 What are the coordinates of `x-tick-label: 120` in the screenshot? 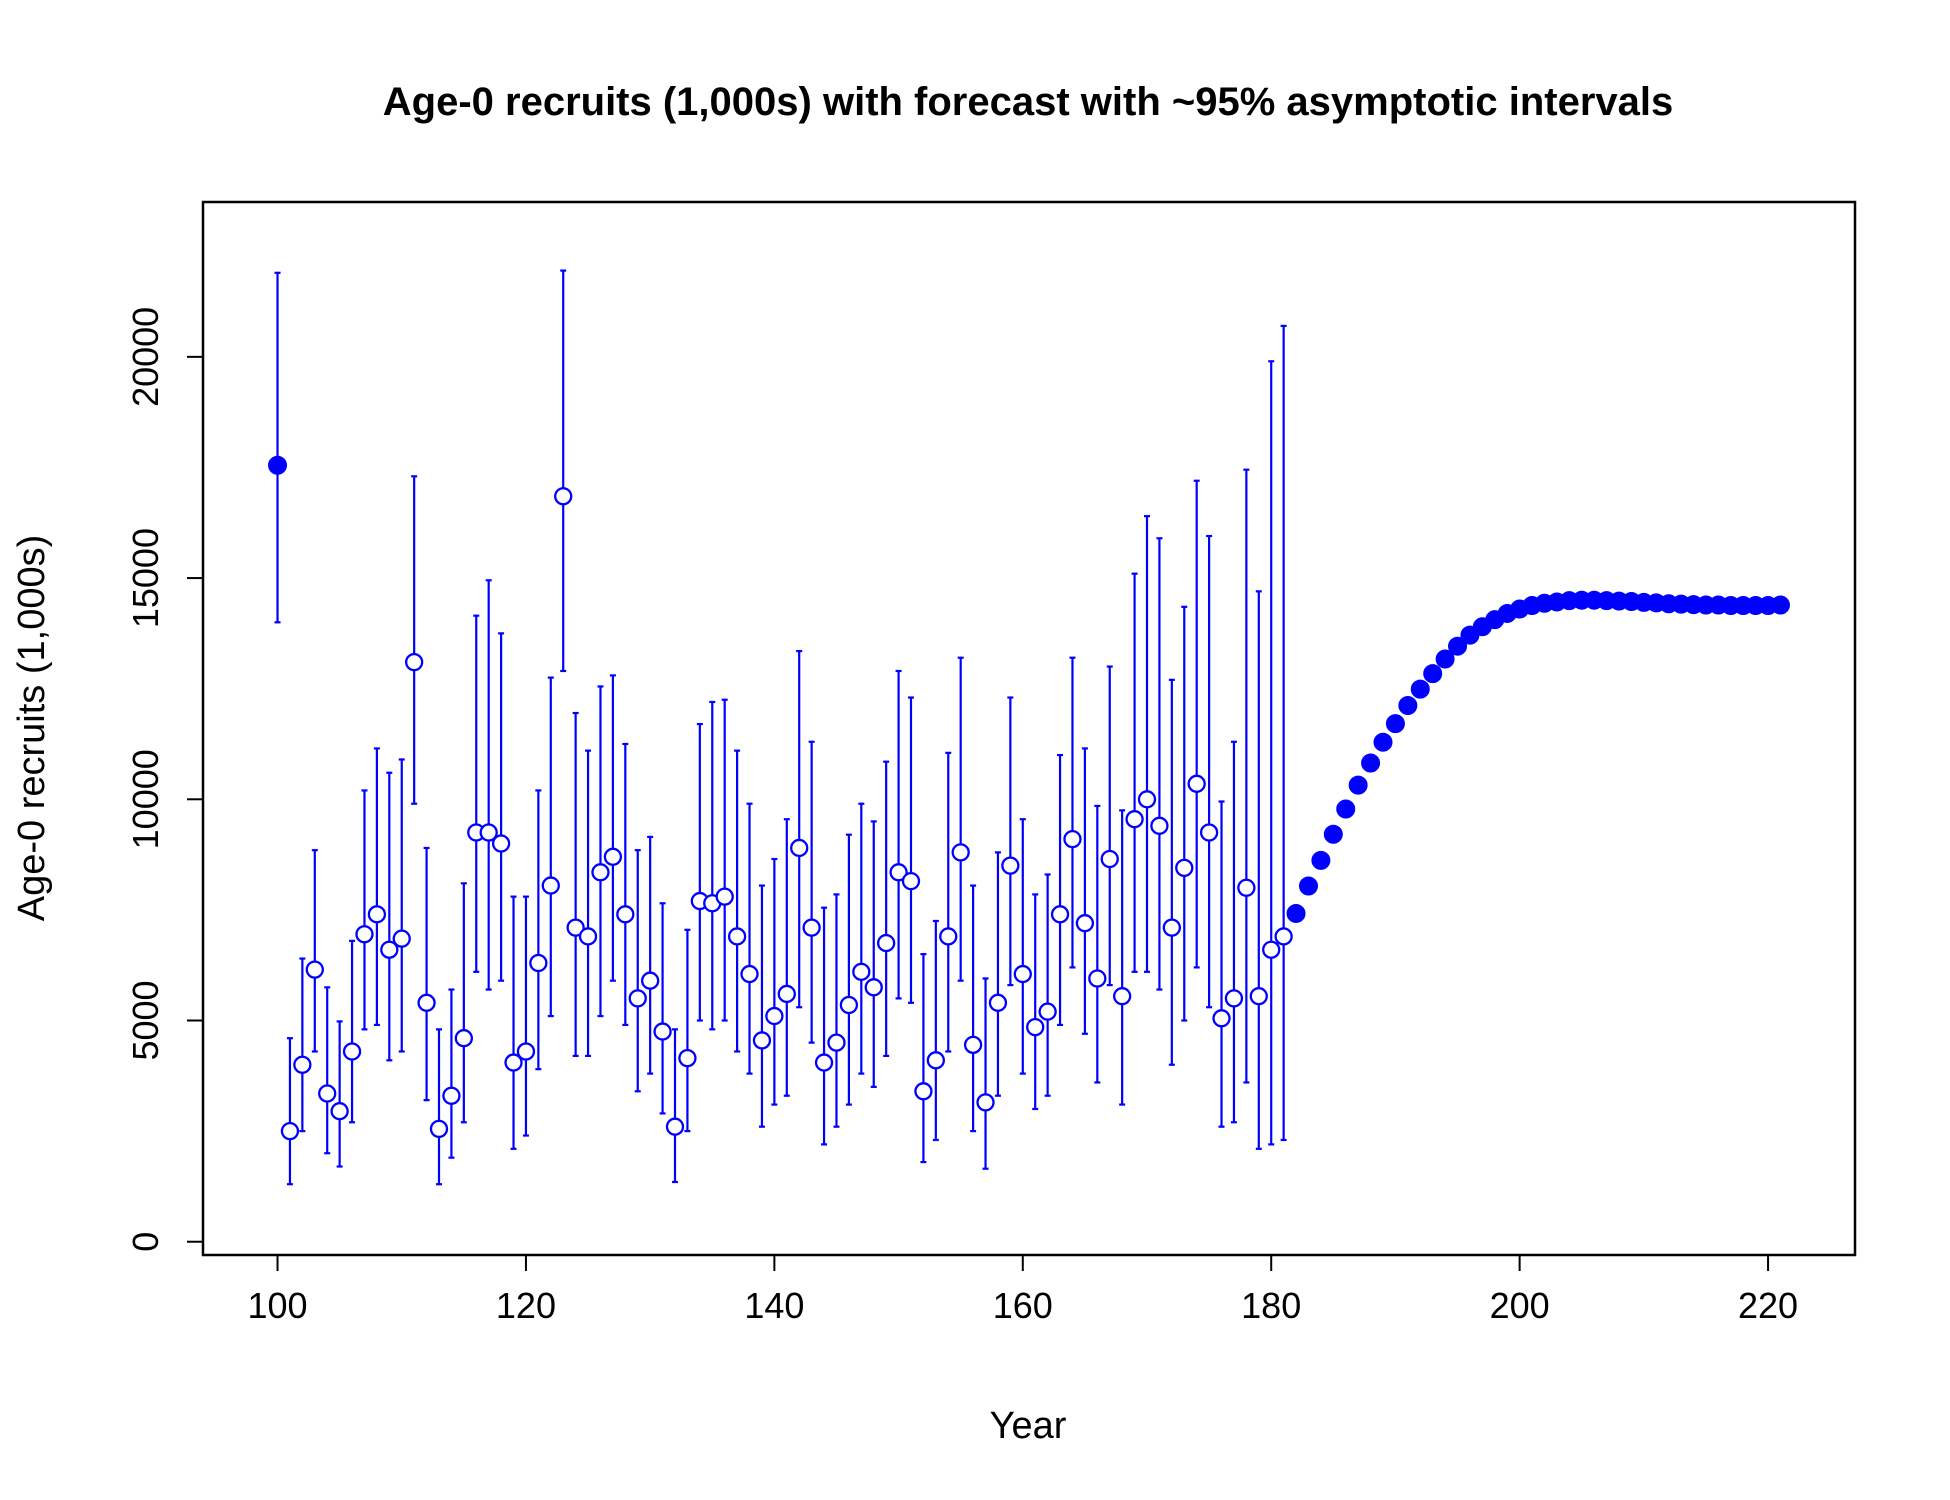 It's located at (526, 1305).